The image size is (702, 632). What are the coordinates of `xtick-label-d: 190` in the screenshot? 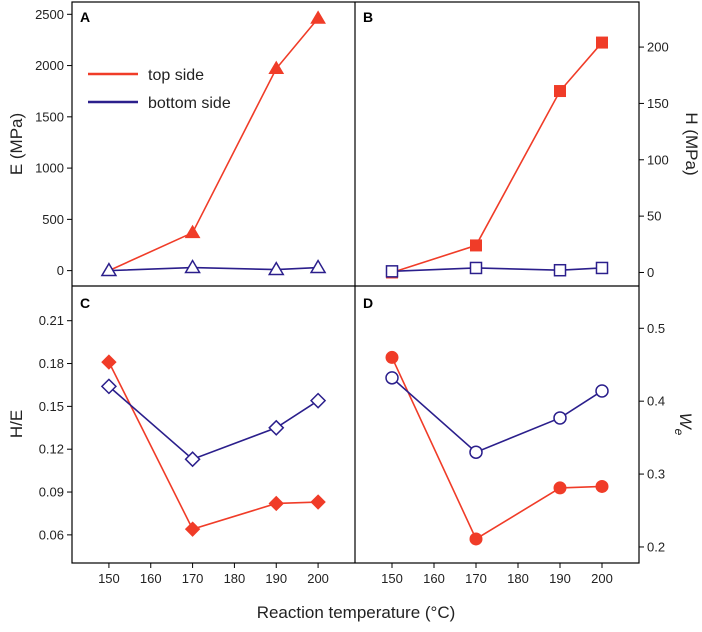 It's located at (560, 578).